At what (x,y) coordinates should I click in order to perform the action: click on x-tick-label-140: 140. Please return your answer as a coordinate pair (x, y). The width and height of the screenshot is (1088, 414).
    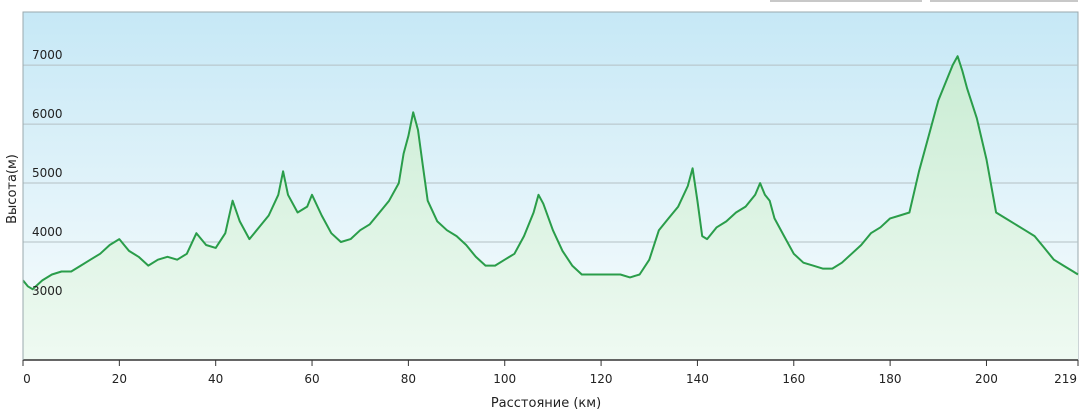
    Looking at the image, I should click on (697, 379).